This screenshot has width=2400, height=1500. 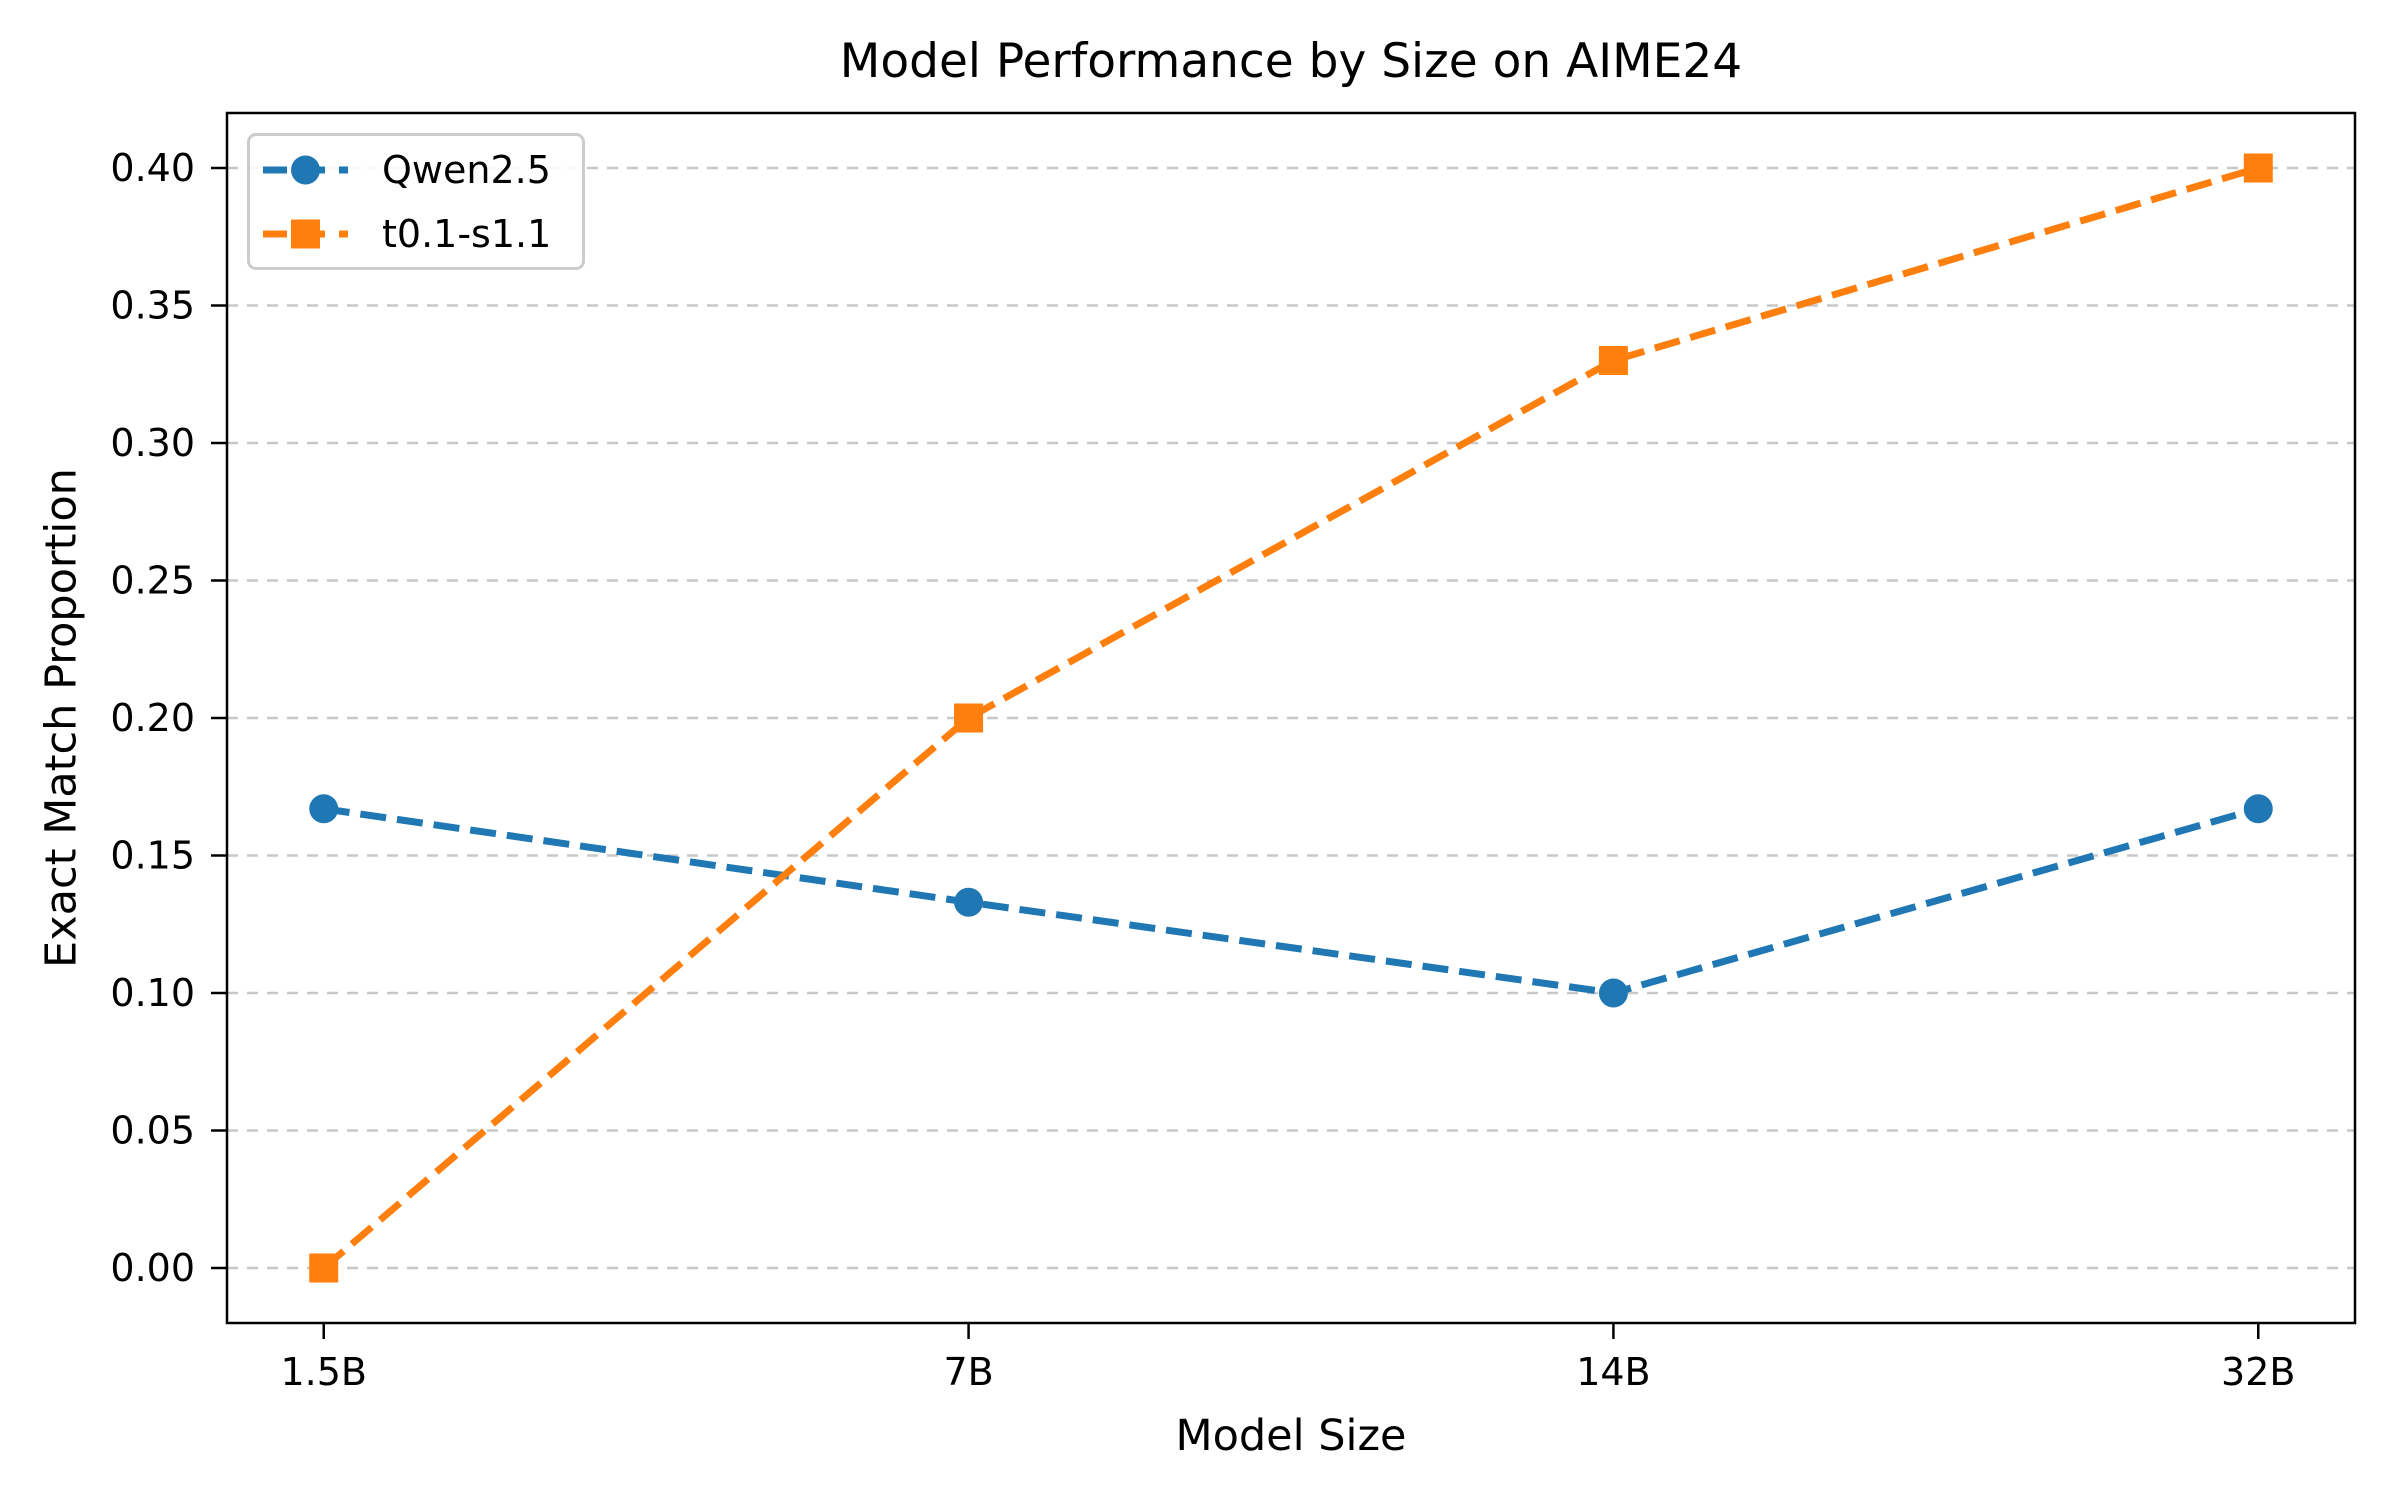 What do you see at coordinates (1291, 1436) in the screenshot?
I see `x-axis-label: Model Size` at bounding box center [1291, 1436].